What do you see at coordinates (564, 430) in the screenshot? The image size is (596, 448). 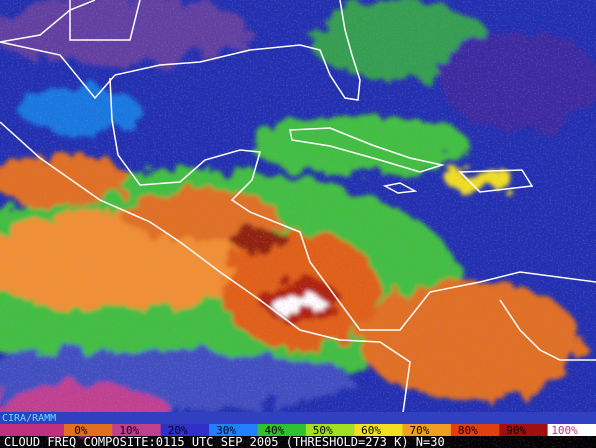 I see `legend-label: 100%` at bounding box center [564, 430].